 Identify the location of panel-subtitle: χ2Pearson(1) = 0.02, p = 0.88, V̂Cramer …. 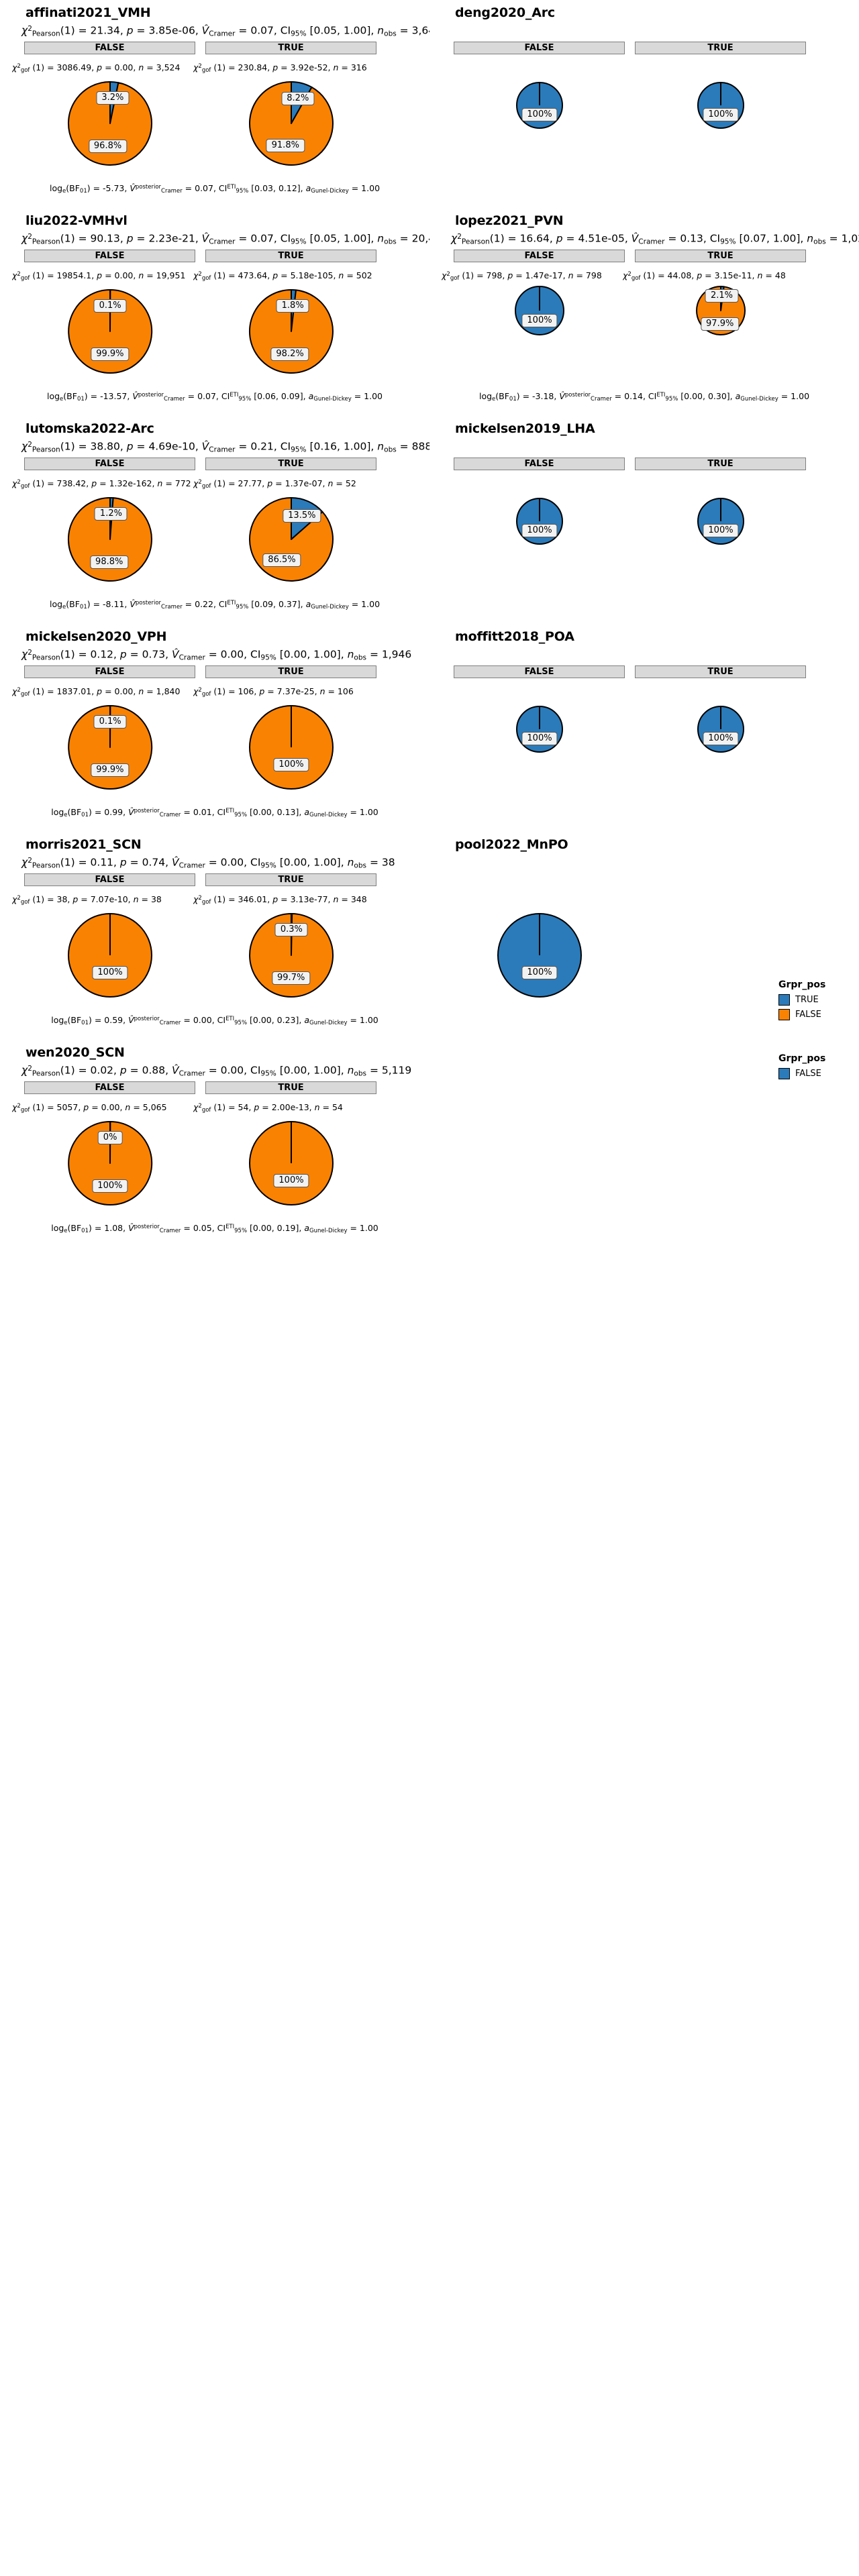
(217, 1070).